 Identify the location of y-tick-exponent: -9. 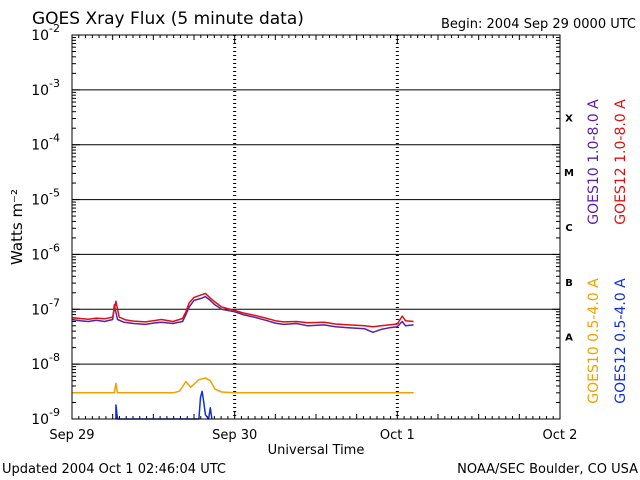
(54, 412).